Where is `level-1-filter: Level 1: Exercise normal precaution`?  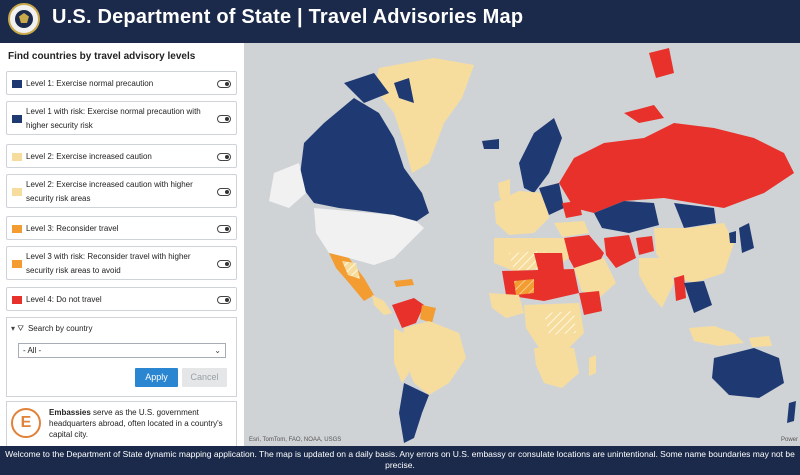 level-1-filter: Level 1: Exercise normal precaution is located at coordinates (121, 83).